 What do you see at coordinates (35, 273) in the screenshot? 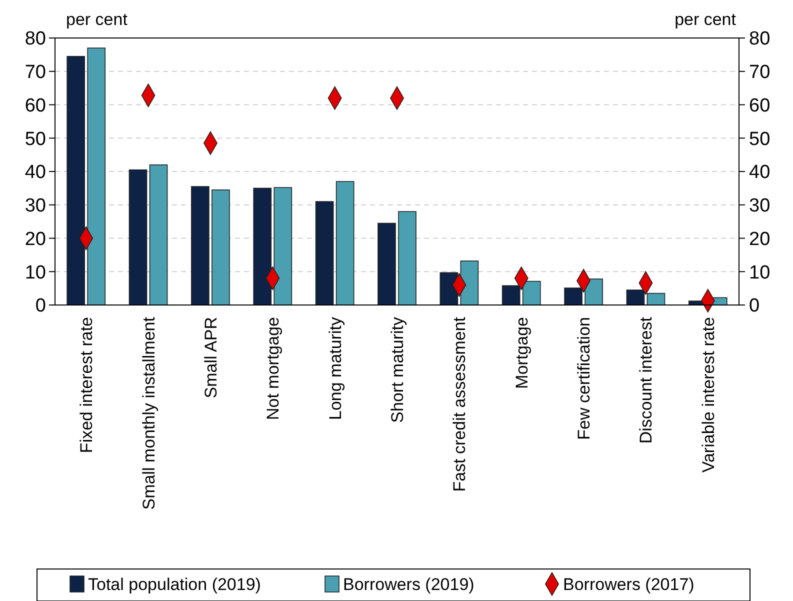
I see `y-tick-label: 10` at bounding box center [35, 273].